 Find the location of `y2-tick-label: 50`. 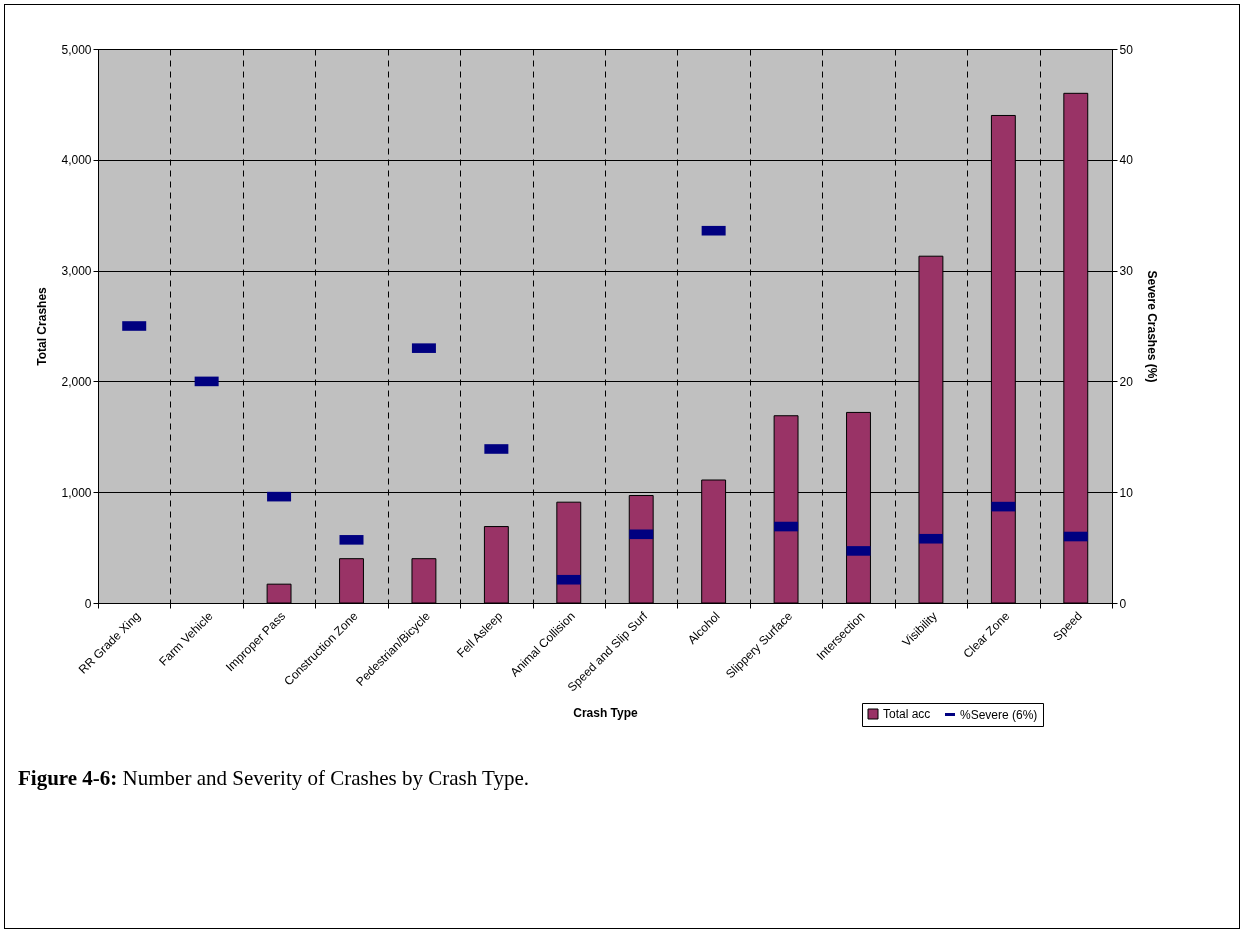

y2-tick-label: 50 is located at coordinates (1126, 49).